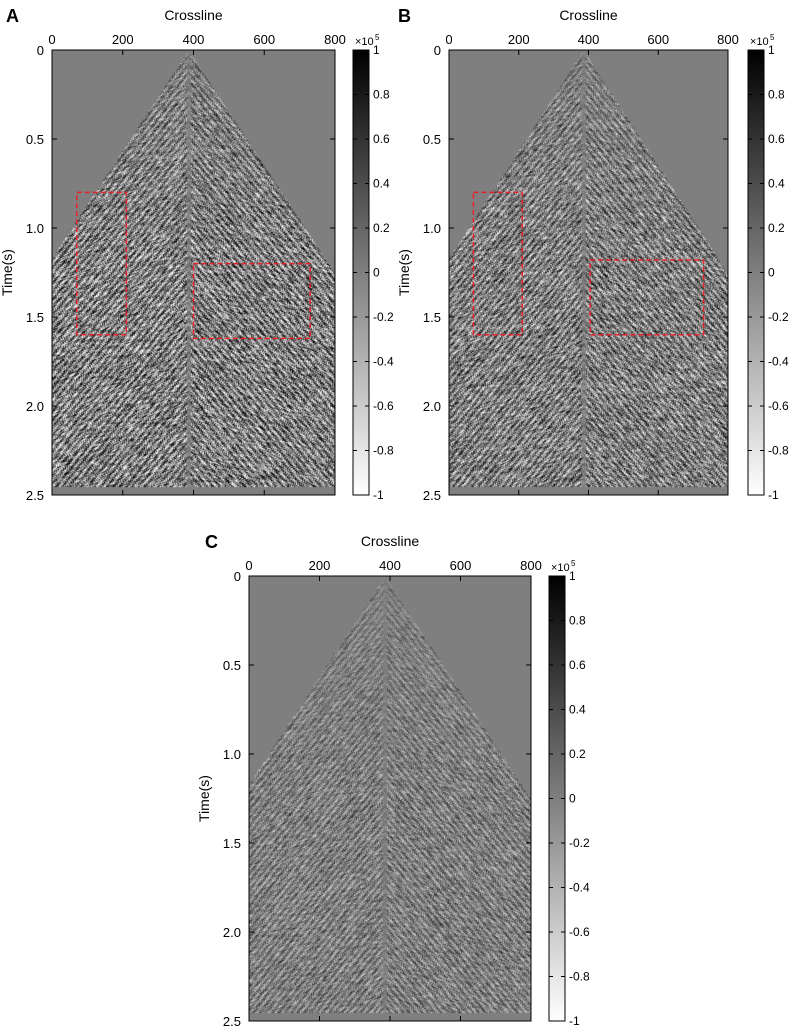 The width and height of the screenshot is (796, 1028). I want to click on panel-letter: A, so click(12, 16).